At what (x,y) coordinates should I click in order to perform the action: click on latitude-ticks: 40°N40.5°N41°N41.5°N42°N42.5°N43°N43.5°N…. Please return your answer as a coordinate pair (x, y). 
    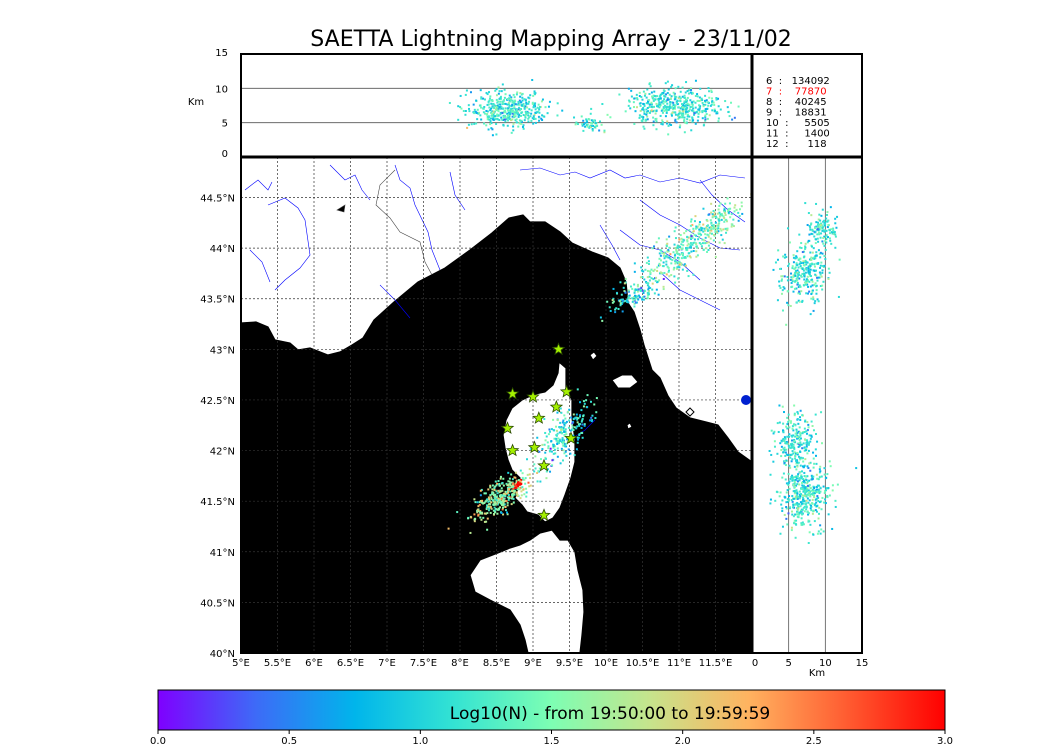
    Looking at the image, I should click on (217, 426).